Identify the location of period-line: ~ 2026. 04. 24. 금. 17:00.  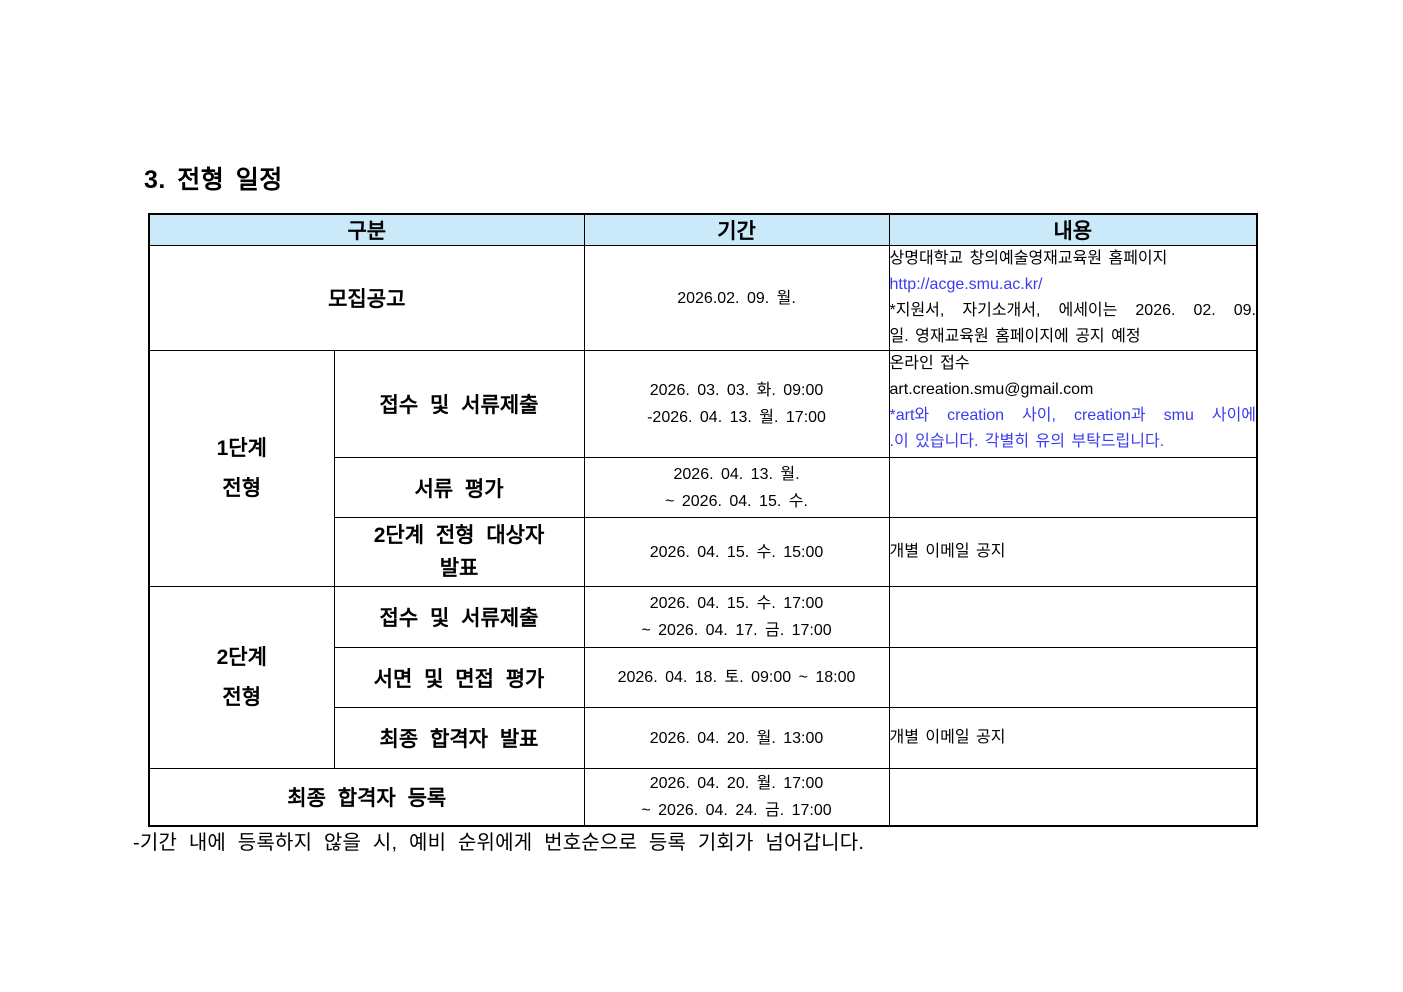
(736, 810).